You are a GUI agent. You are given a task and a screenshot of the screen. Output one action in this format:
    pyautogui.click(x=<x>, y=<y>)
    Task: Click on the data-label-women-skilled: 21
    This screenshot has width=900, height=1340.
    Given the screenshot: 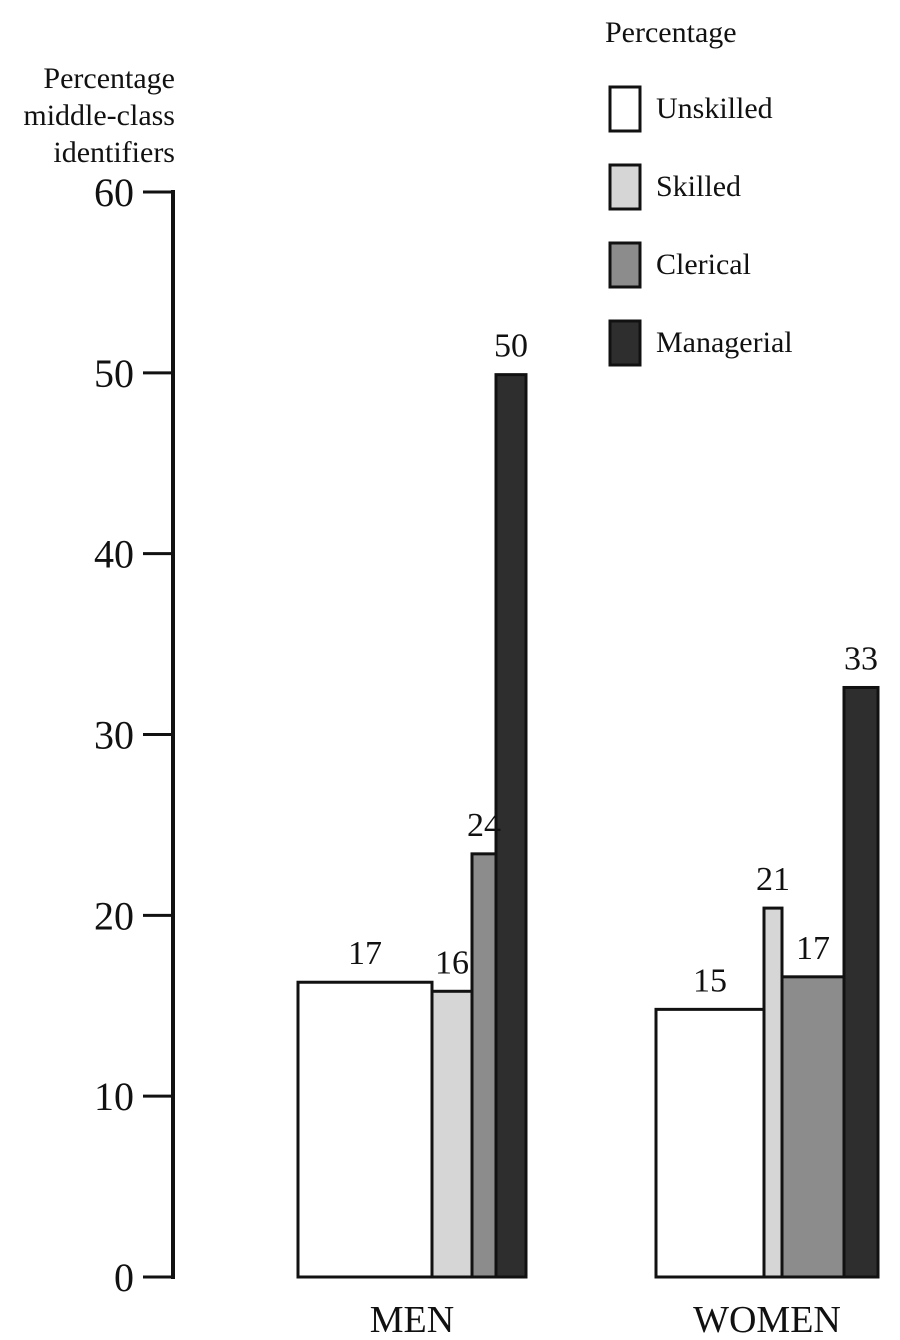 What is the action you would take?
    pyautogui.click(x=773, y=879)
    